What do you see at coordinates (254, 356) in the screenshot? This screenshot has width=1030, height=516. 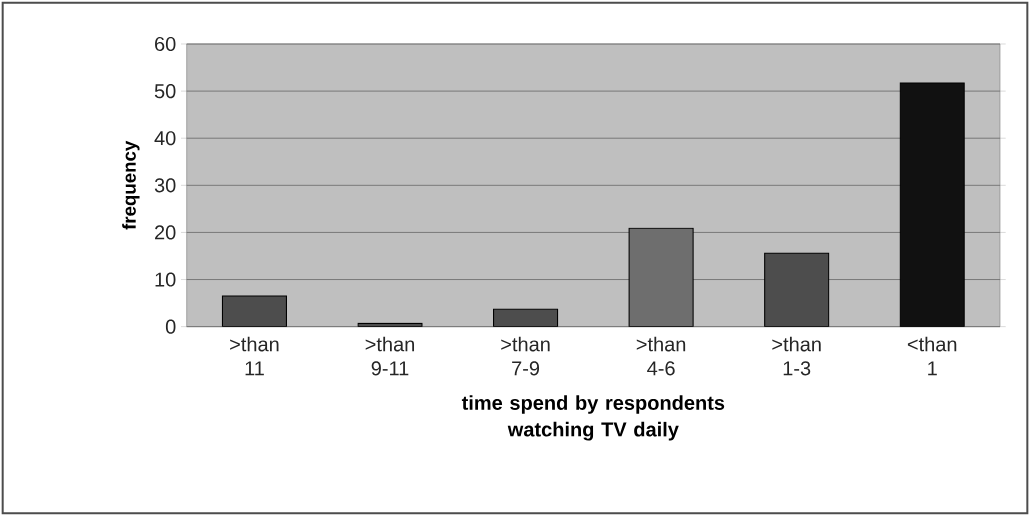 I see `x-tick-label: >than 11` at bounding box center [254, 356].